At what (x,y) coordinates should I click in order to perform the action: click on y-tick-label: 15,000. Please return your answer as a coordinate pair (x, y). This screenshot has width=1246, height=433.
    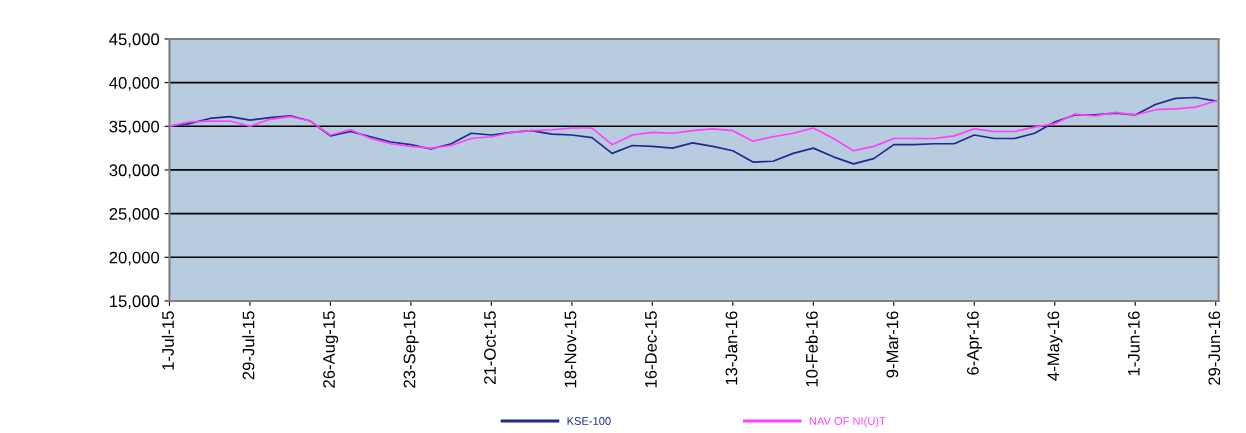
    Looking at the image, I should click on (135, 302).